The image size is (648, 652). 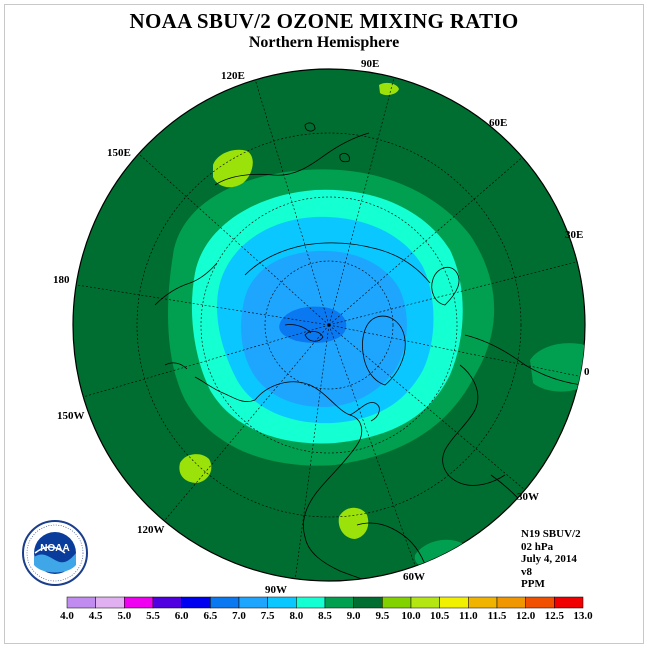 I want to click on noaa-logo-text: NOAA, so click(x=54, y=548).